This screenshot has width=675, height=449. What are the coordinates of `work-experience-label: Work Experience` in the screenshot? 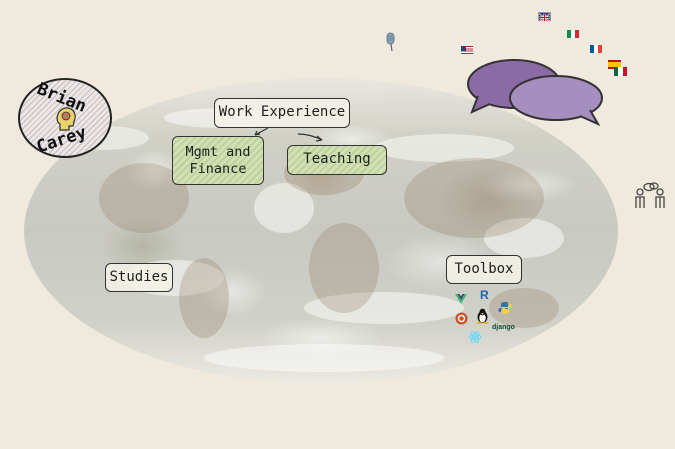 It's located at (282, 112).